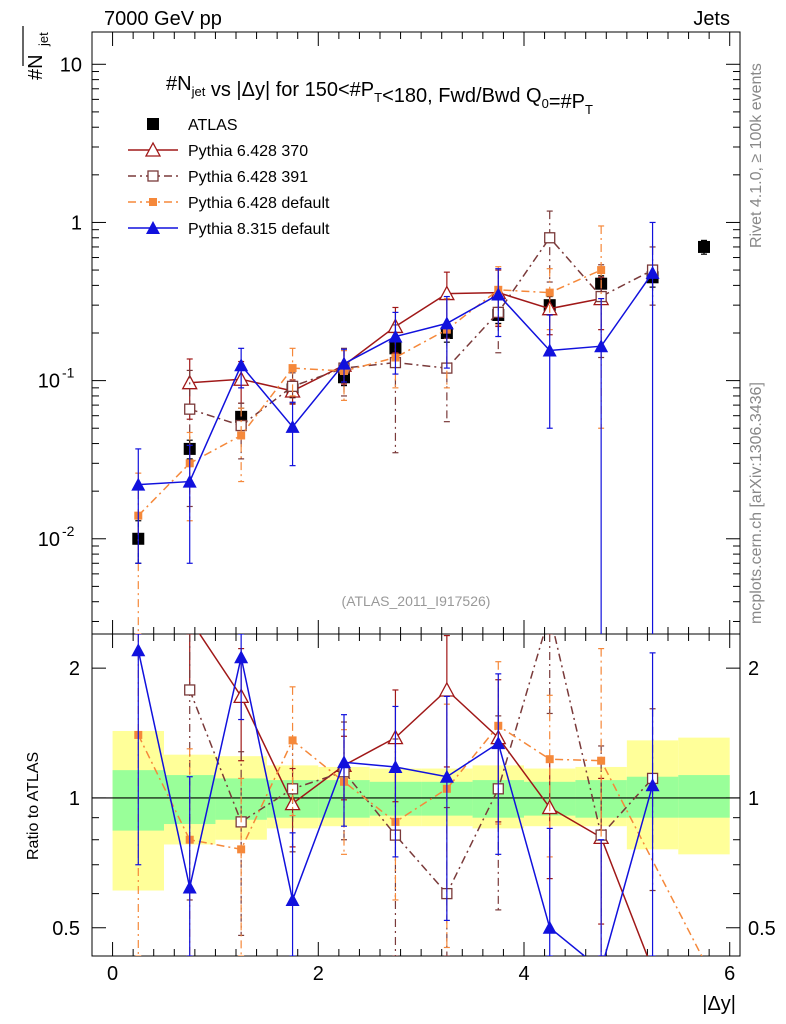 This screenshot has width=786, height=1024. I want to click on legend-label: Pythia 6.428 default, so click(259, 203).